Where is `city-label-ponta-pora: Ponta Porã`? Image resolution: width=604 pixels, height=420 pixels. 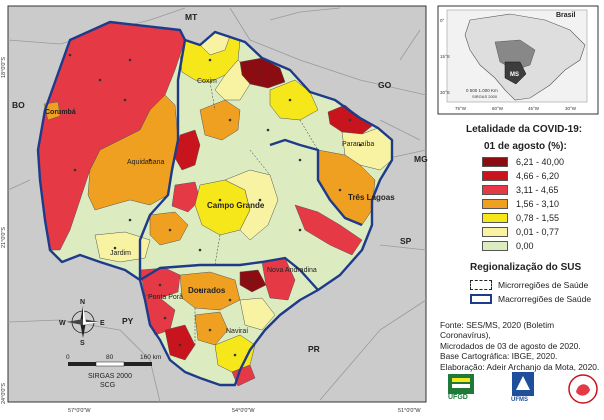
city-label-ponta-pora: Ponta Porã is located at coordinates (165, 297).